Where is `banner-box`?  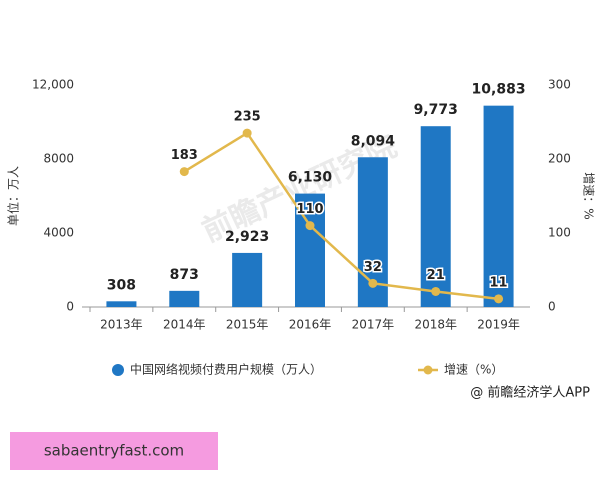
banner-box is located at coordinates (114, 451).